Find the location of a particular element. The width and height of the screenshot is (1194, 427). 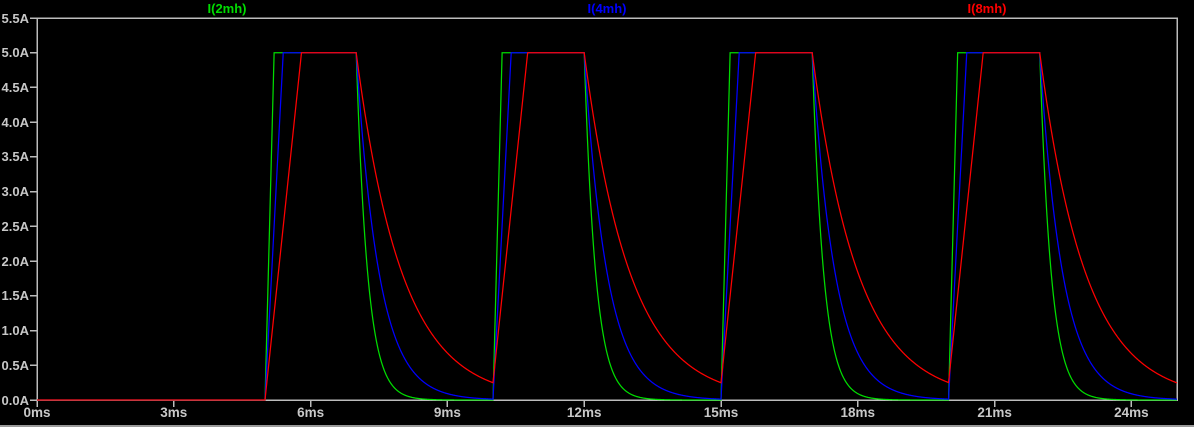

x-axis-tick-label: 21ms is located at coordinates (994, 412).